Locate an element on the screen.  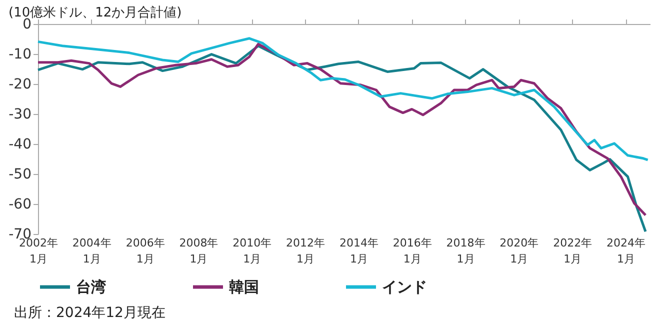
x-tick-label: 2020年 1月 is located at coordinates (519, 251).